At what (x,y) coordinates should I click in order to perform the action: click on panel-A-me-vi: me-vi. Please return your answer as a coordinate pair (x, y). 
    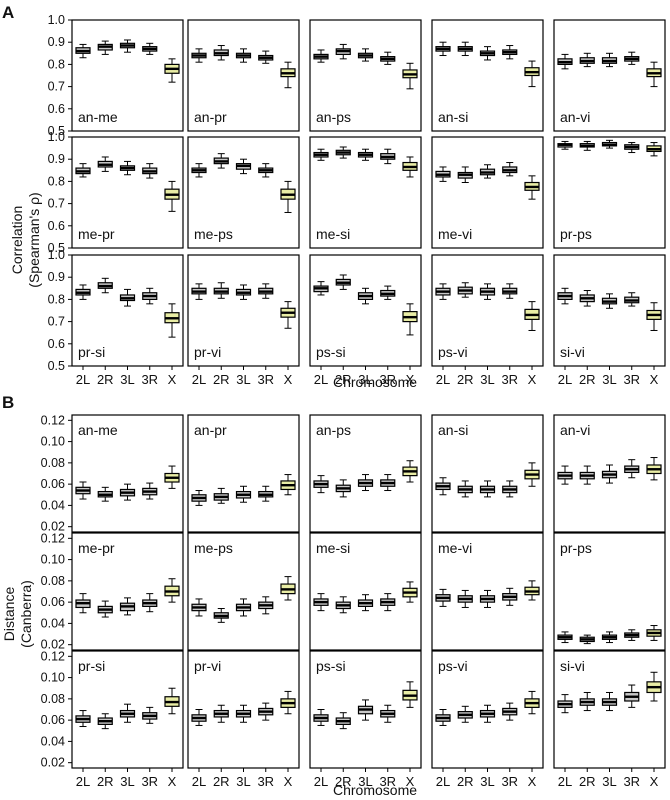
    Looking at the image, I should click on (487, 192).